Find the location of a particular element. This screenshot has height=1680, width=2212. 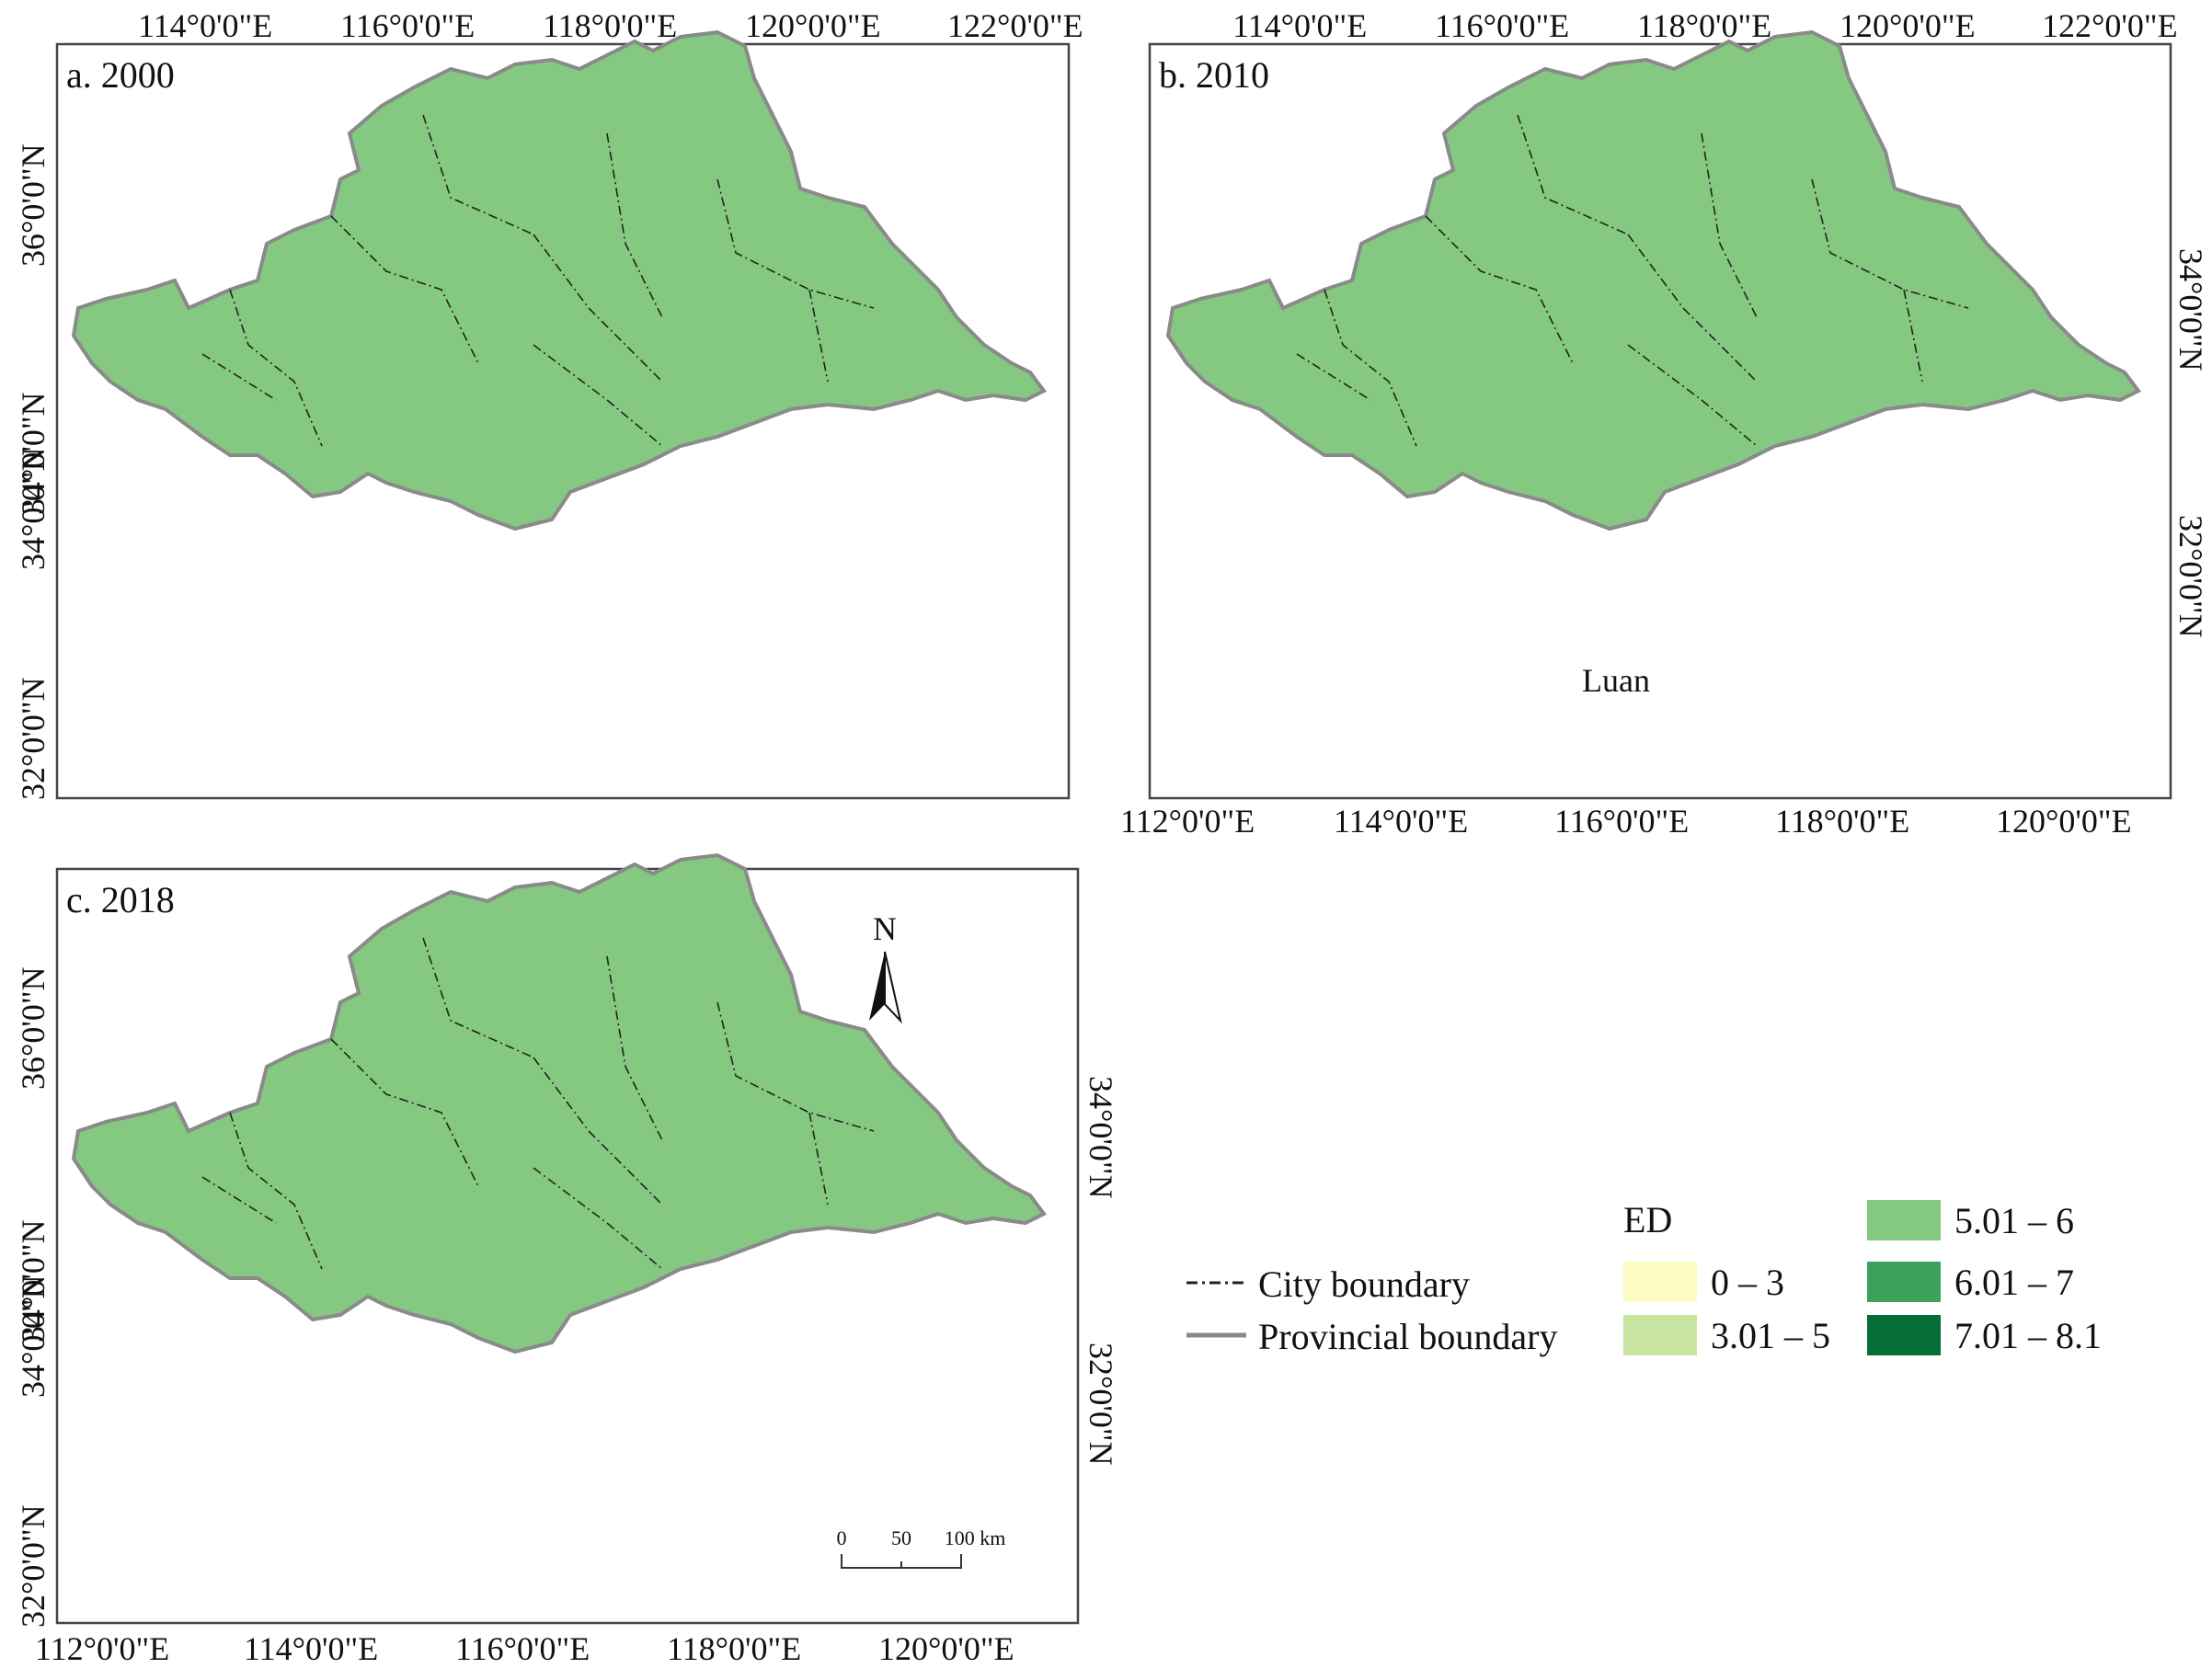

panel-a-title: a. 2000 is located at coordinates (121, 75).